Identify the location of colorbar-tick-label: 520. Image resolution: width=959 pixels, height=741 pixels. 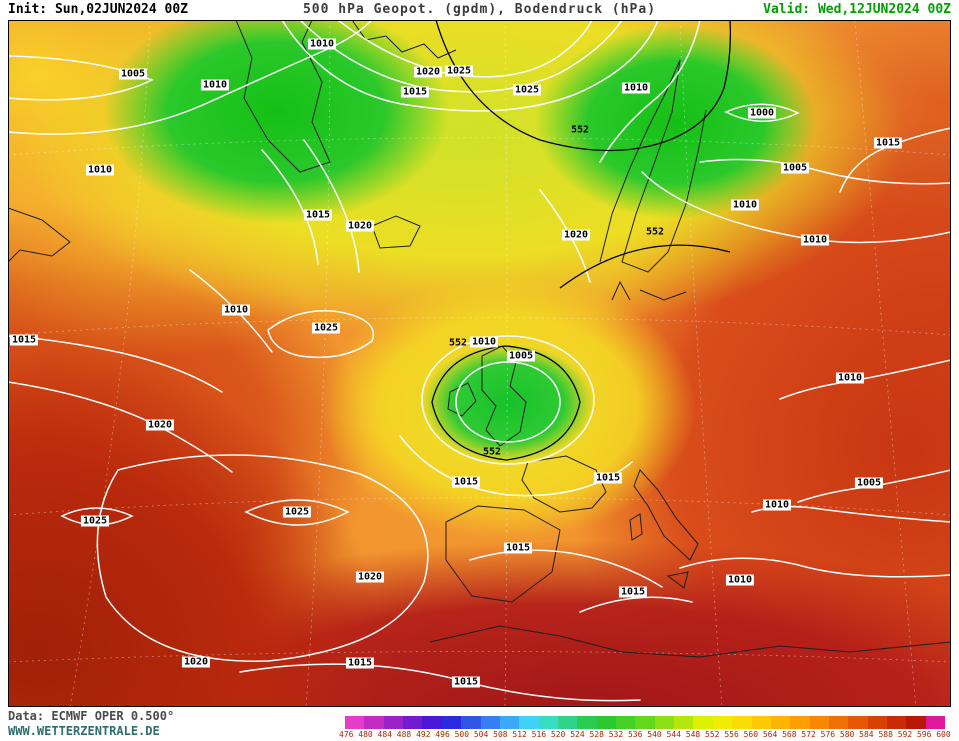
(558, 734).